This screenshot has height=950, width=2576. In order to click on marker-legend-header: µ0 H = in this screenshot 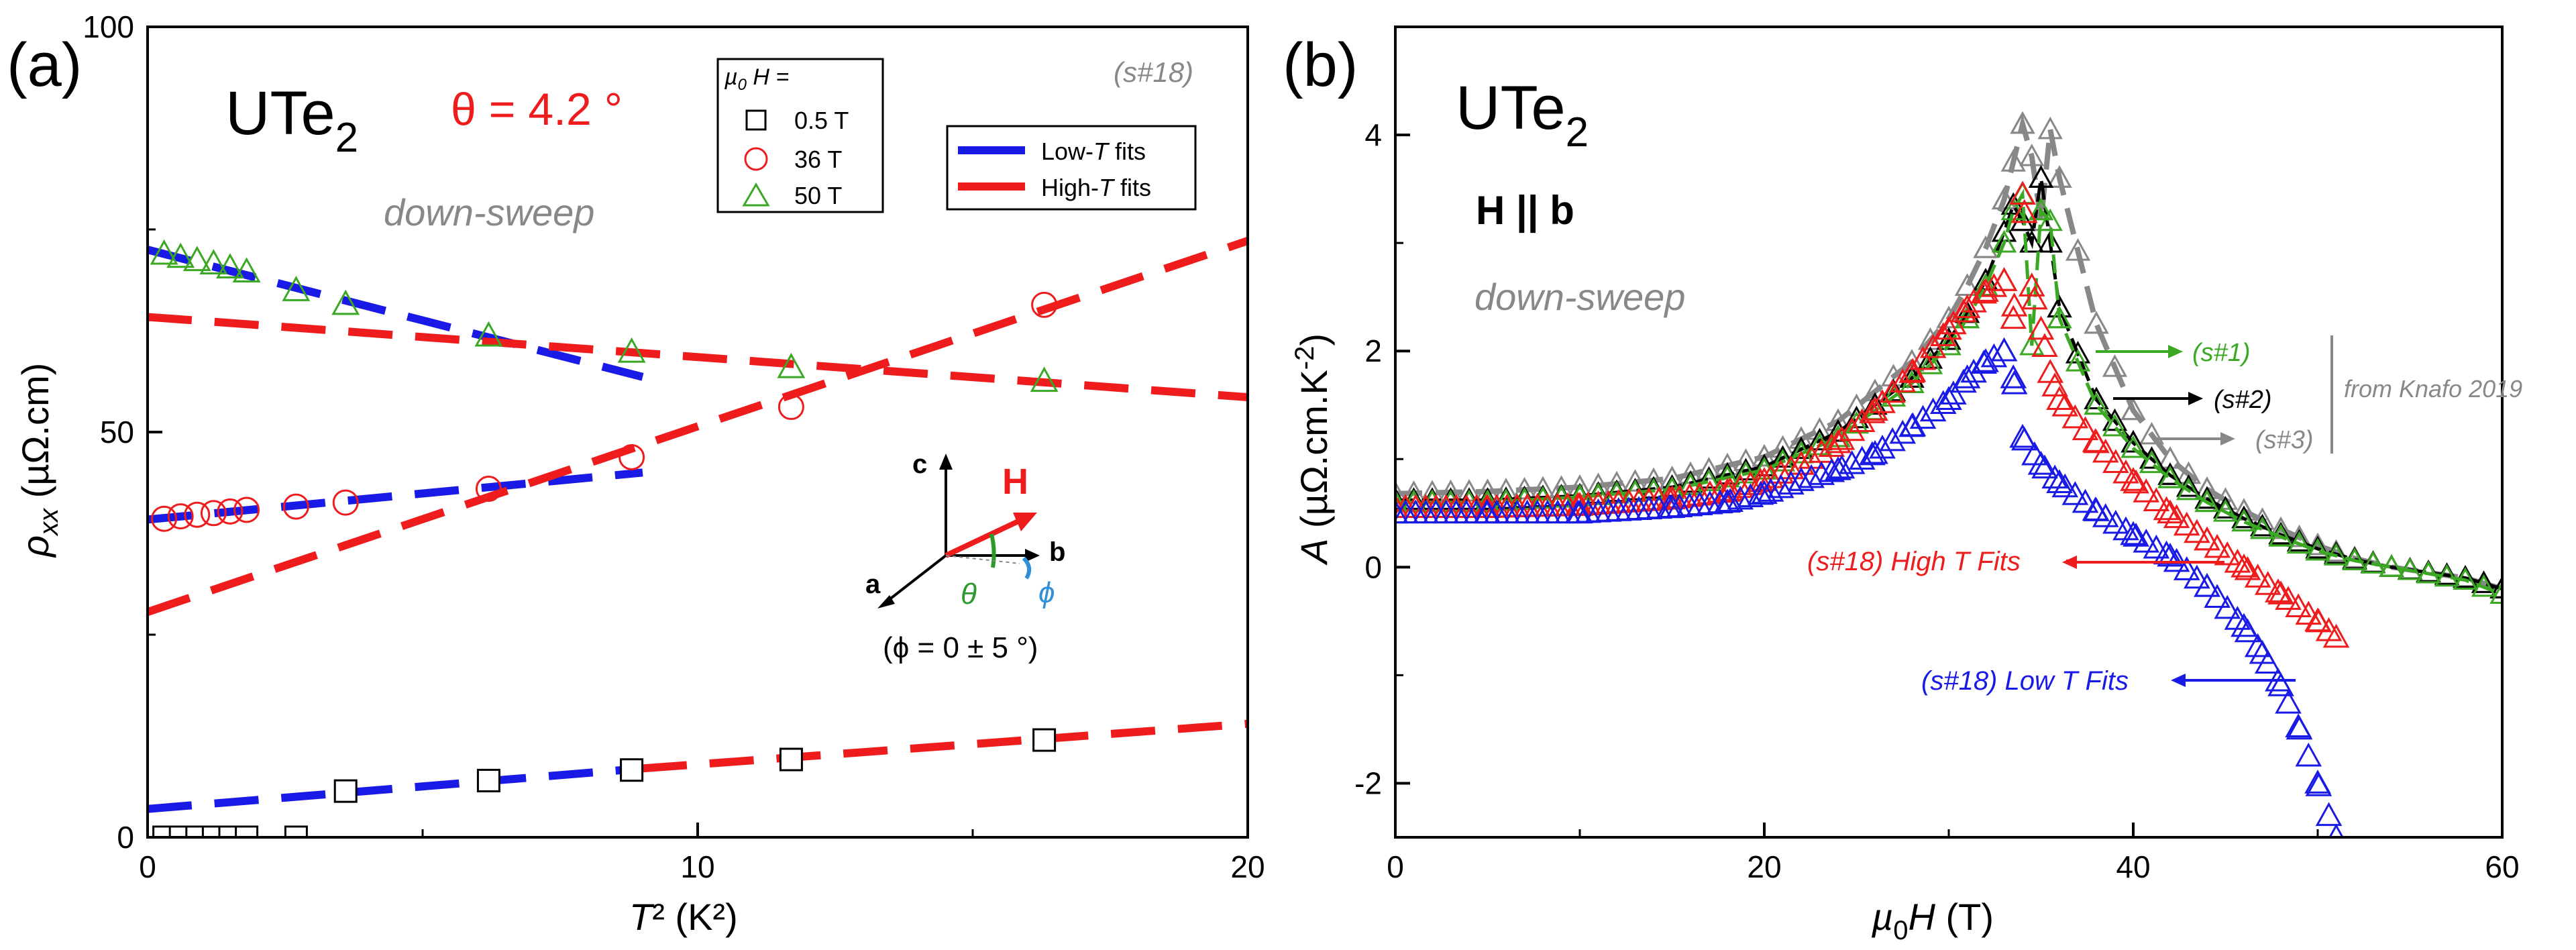, I will do `click(756, 79)`.